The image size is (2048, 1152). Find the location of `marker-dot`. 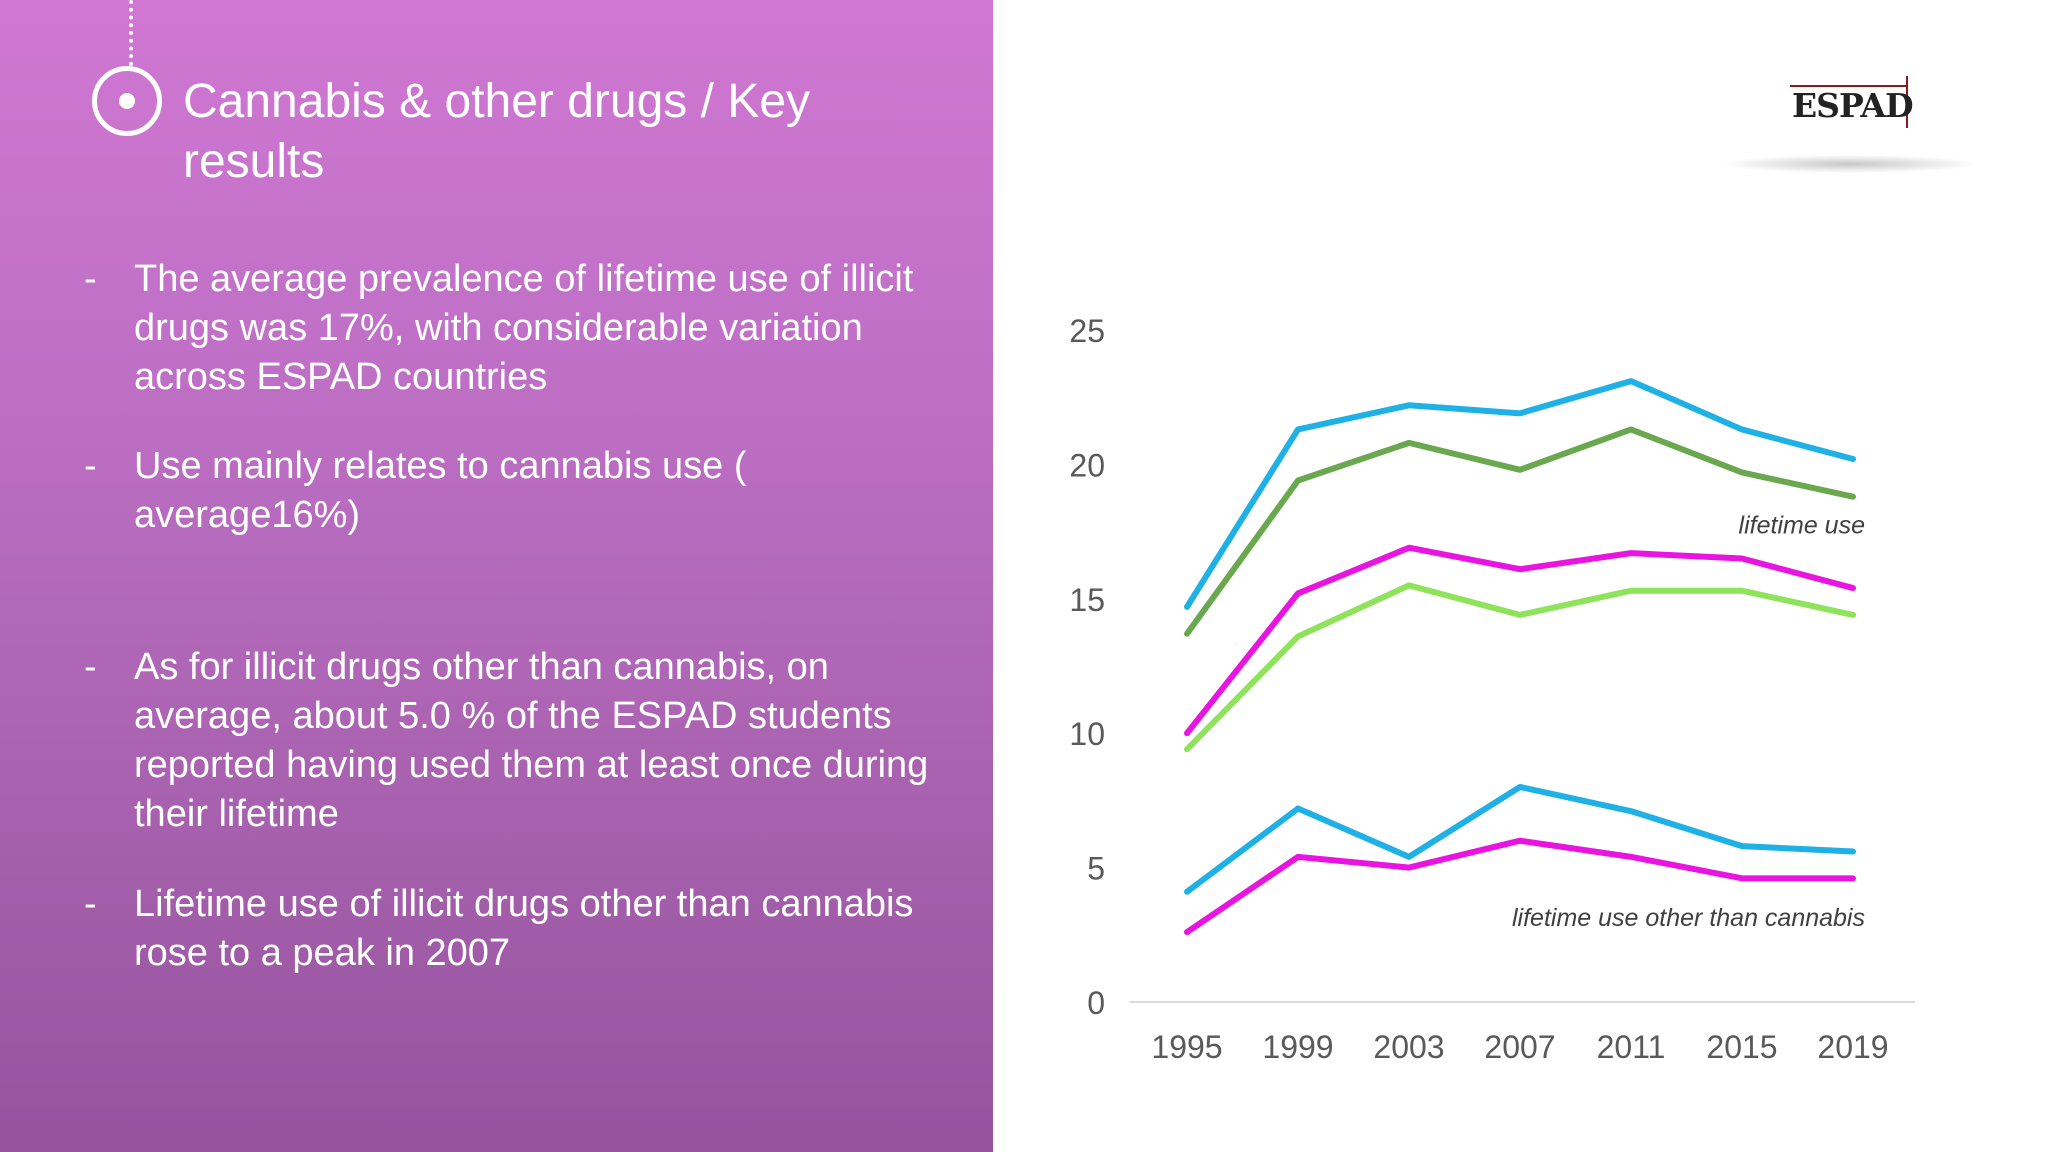

marker-dot is located at coordinates (127, 101).